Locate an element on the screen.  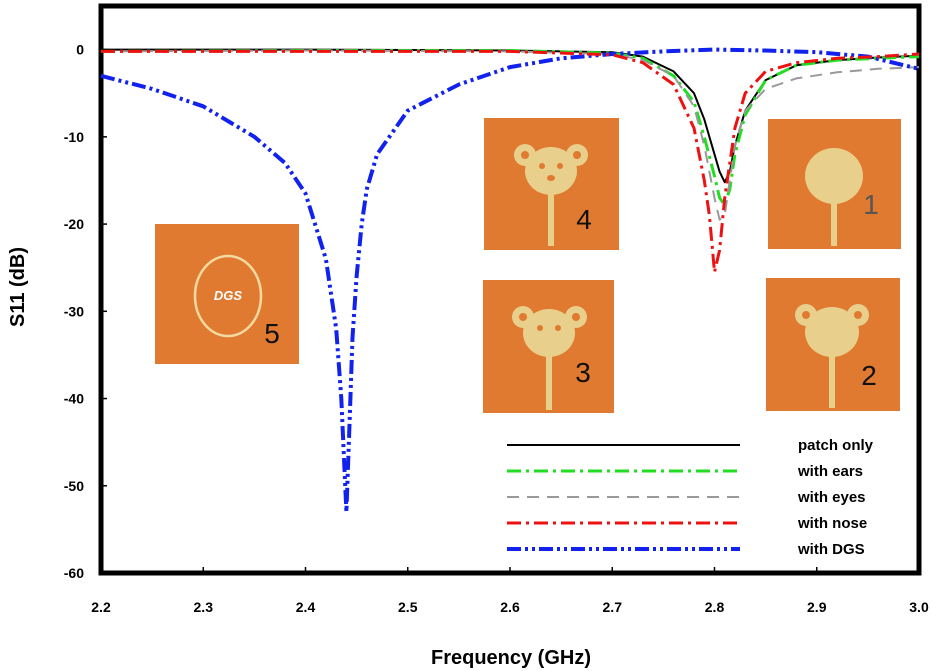
y-tick-label: -50 is located at coordinates (74, 486).